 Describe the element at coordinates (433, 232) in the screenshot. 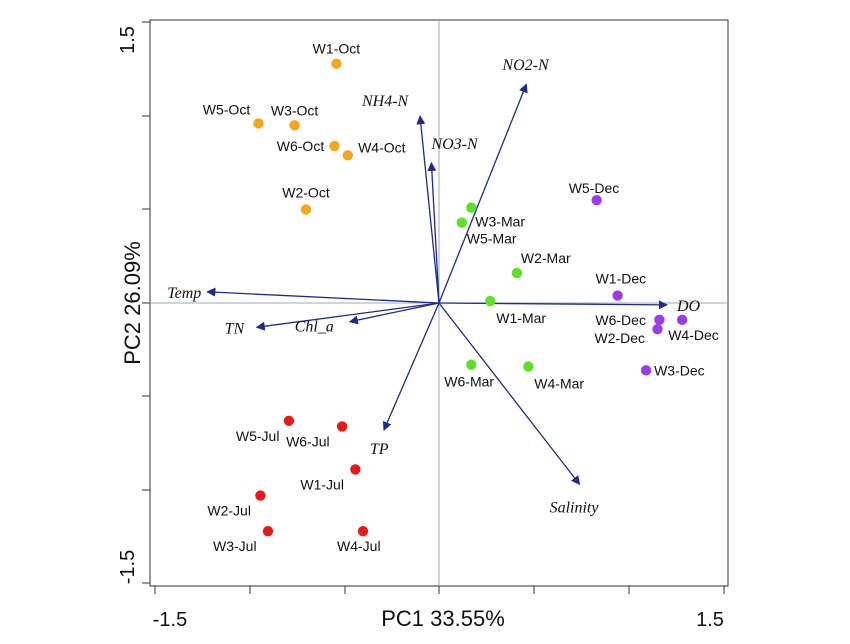

I see `vector-no3-n` at that location.